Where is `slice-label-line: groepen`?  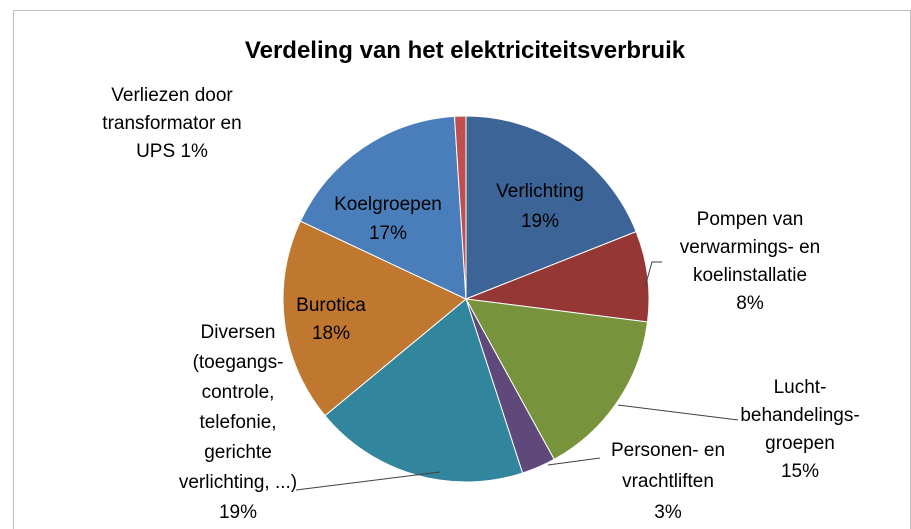 slice-label-line: groepen is located at coordinates (800, 443).